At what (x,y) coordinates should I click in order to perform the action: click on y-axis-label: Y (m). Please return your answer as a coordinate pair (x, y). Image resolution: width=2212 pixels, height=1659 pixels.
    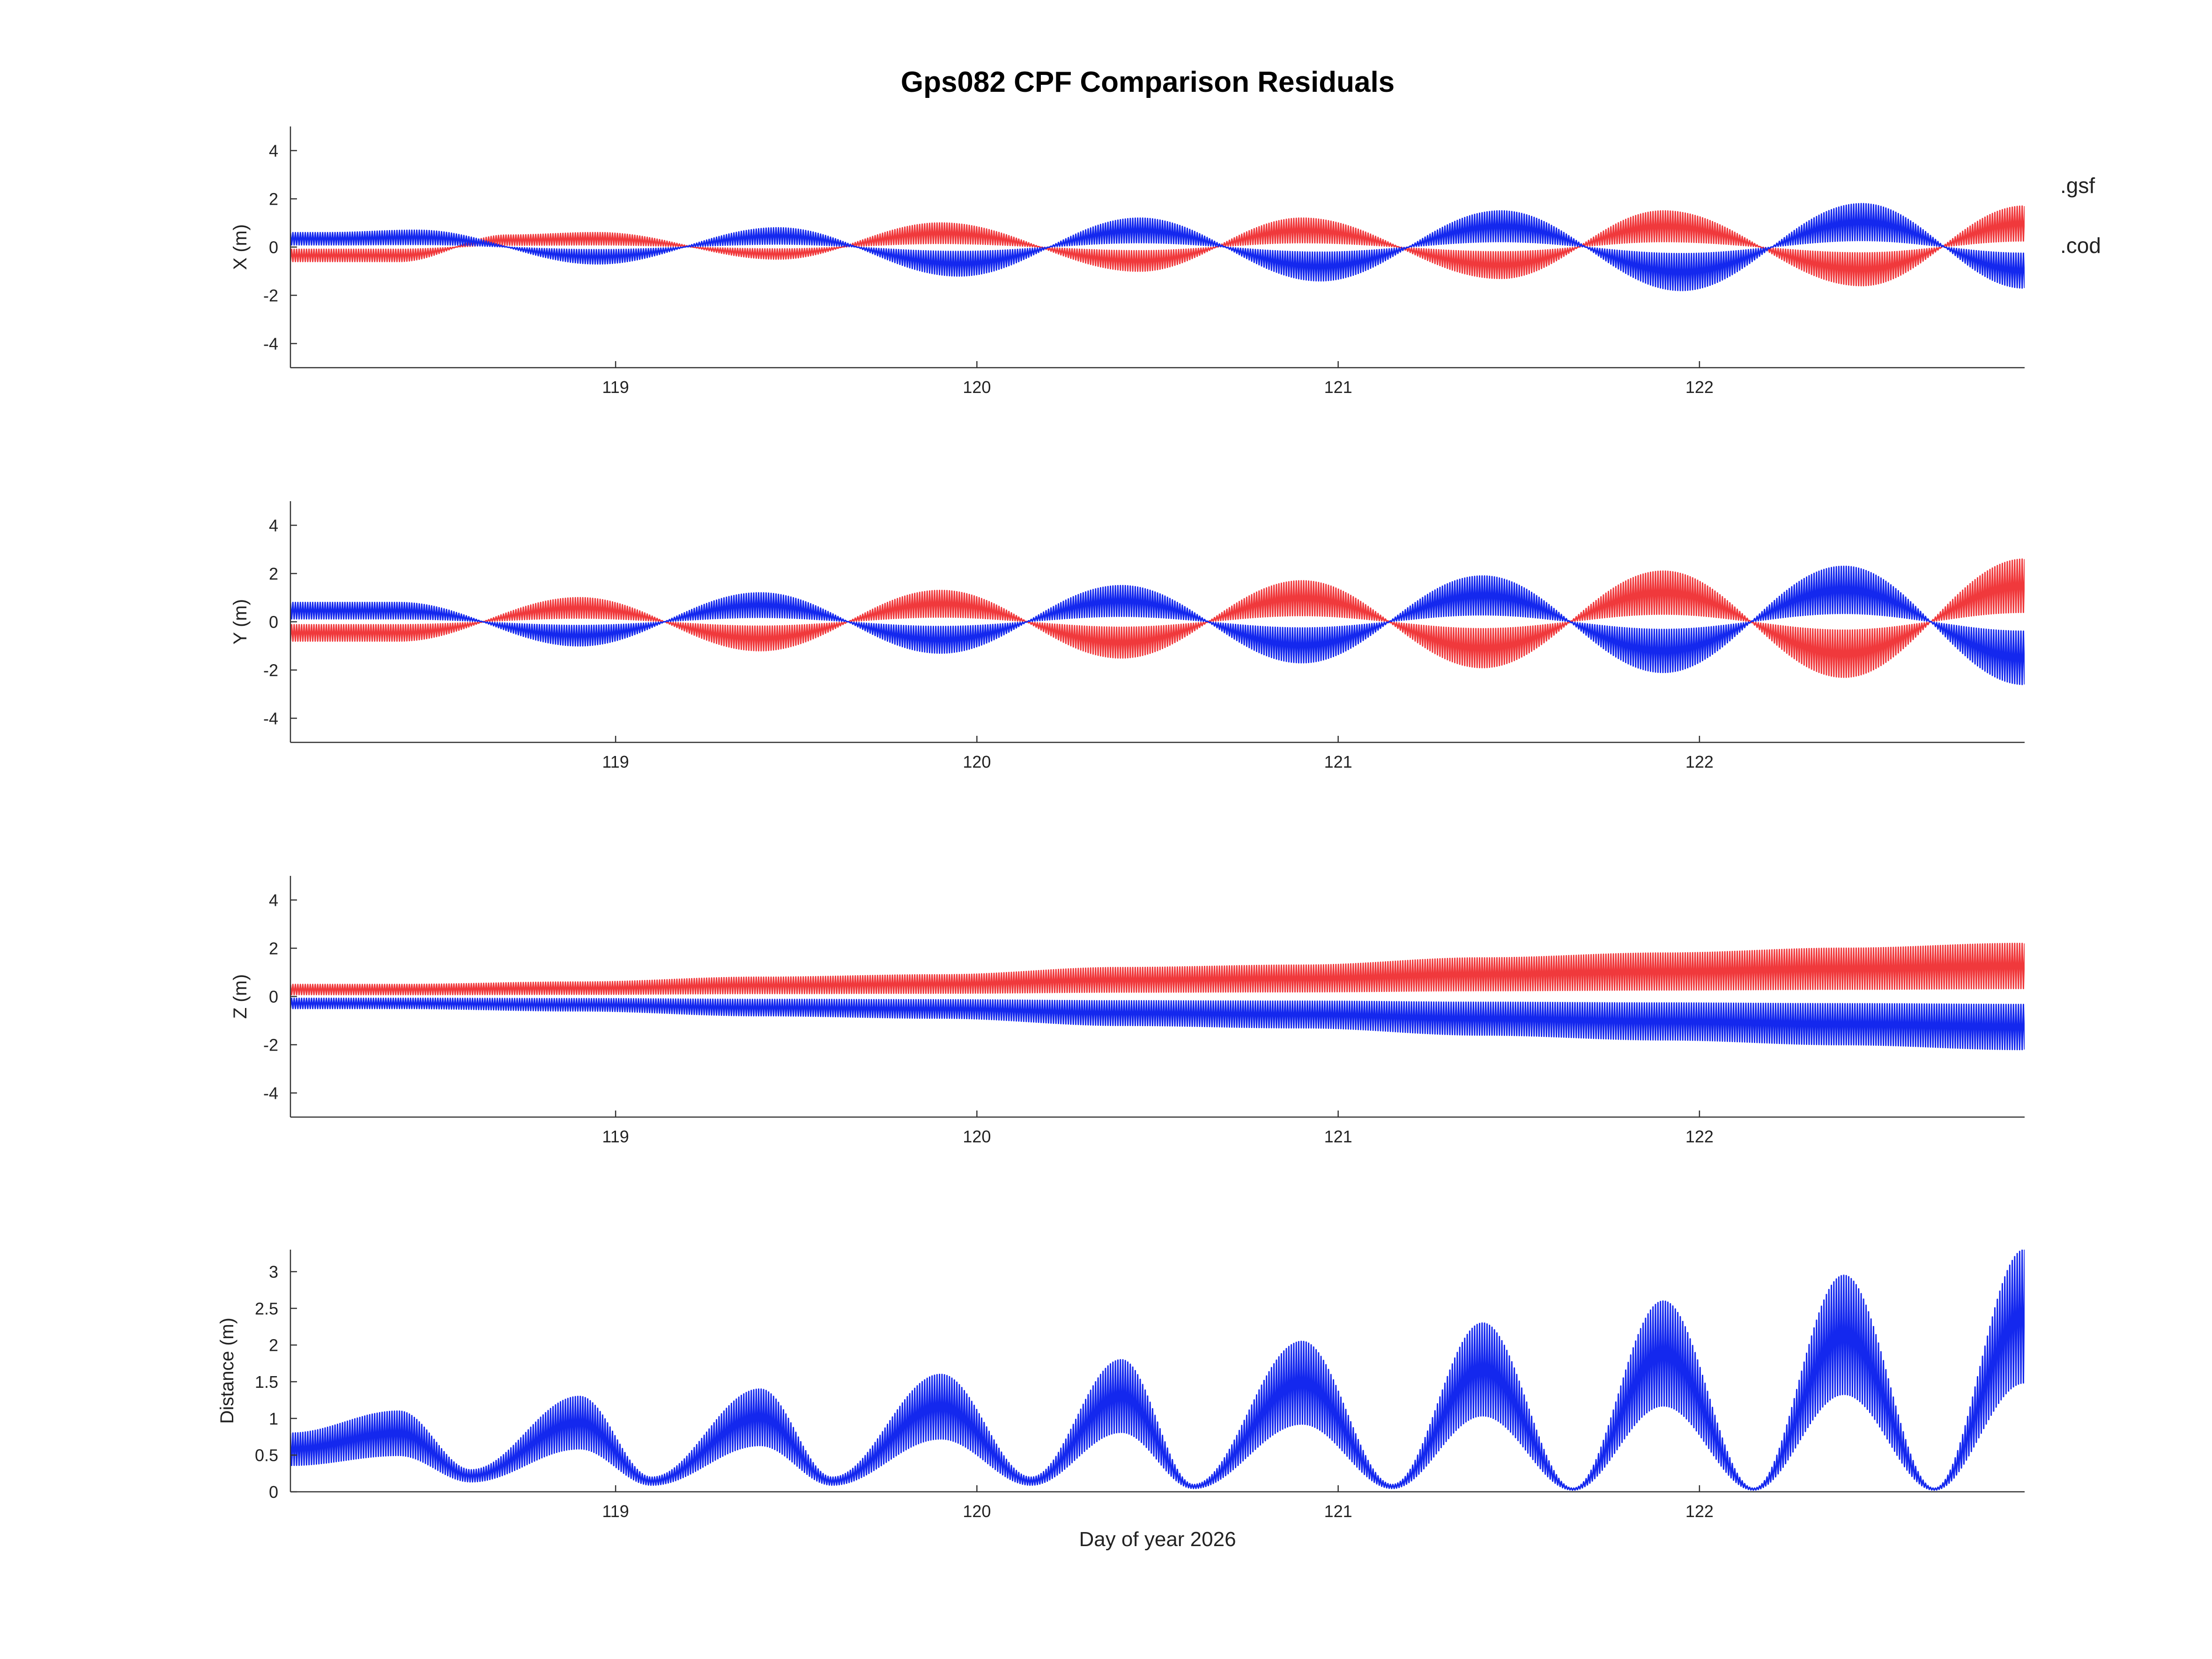
    Looking at the image, I should click on (241, 621).